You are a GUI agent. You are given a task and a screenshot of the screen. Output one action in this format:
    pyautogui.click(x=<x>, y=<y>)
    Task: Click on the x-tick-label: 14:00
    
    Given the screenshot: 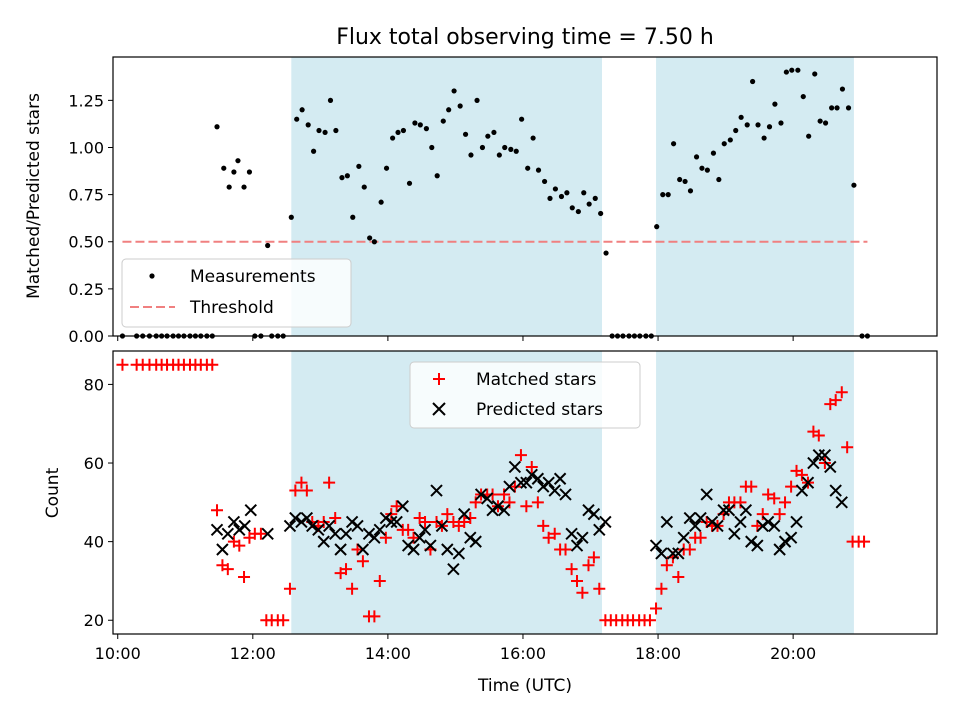 What is the action you would take?
    pyautogui.click(x=388, y=653)
    